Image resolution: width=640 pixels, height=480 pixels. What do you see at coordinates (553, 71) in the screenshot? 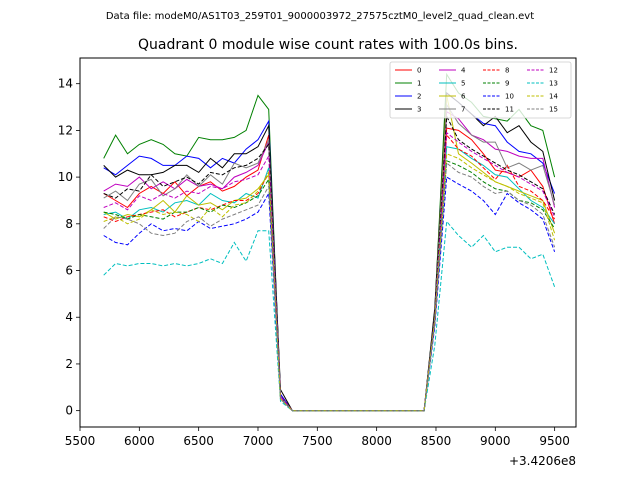
I see `legend-label-12: 12` at bounding box center [553, 71].